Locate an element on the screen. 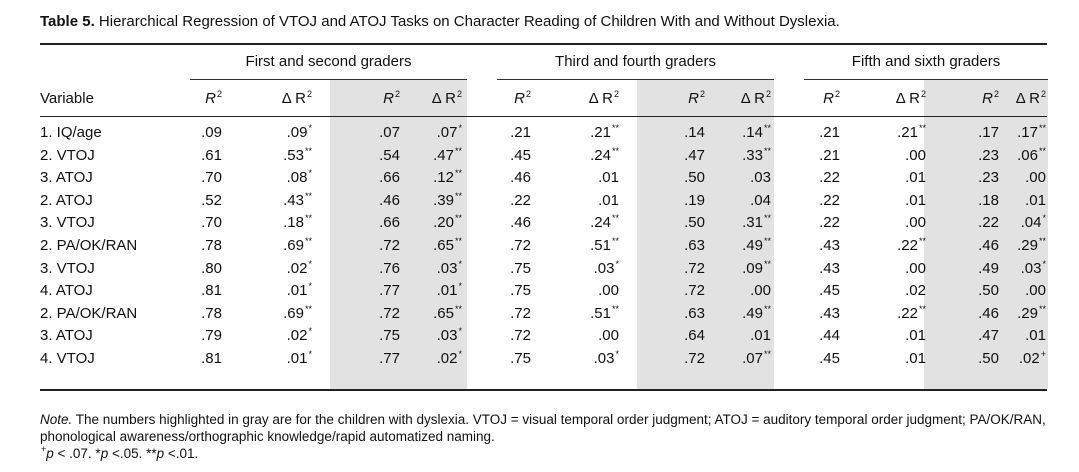 The height and width of the screenshot is (472, 1079). note-sig-plus: < .07. * is located at coordinates (77, 453).